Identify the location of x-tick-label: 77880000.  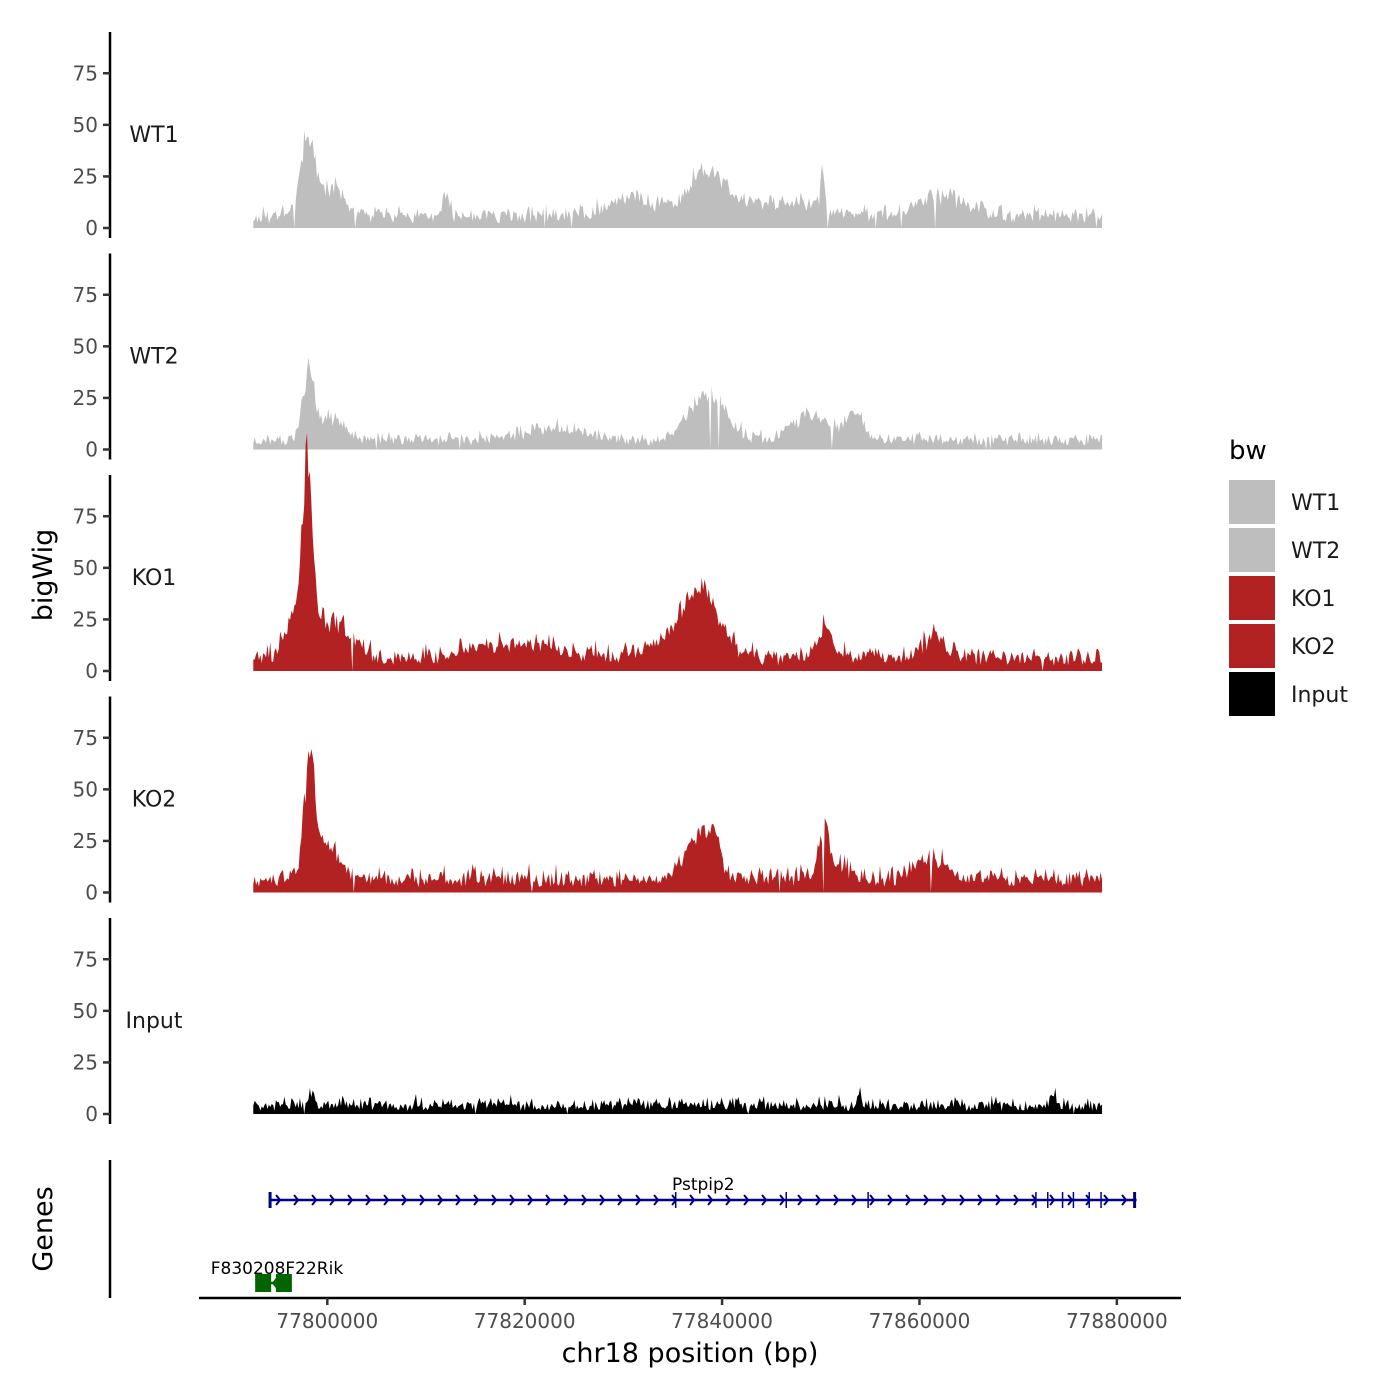
(1117, 1321).